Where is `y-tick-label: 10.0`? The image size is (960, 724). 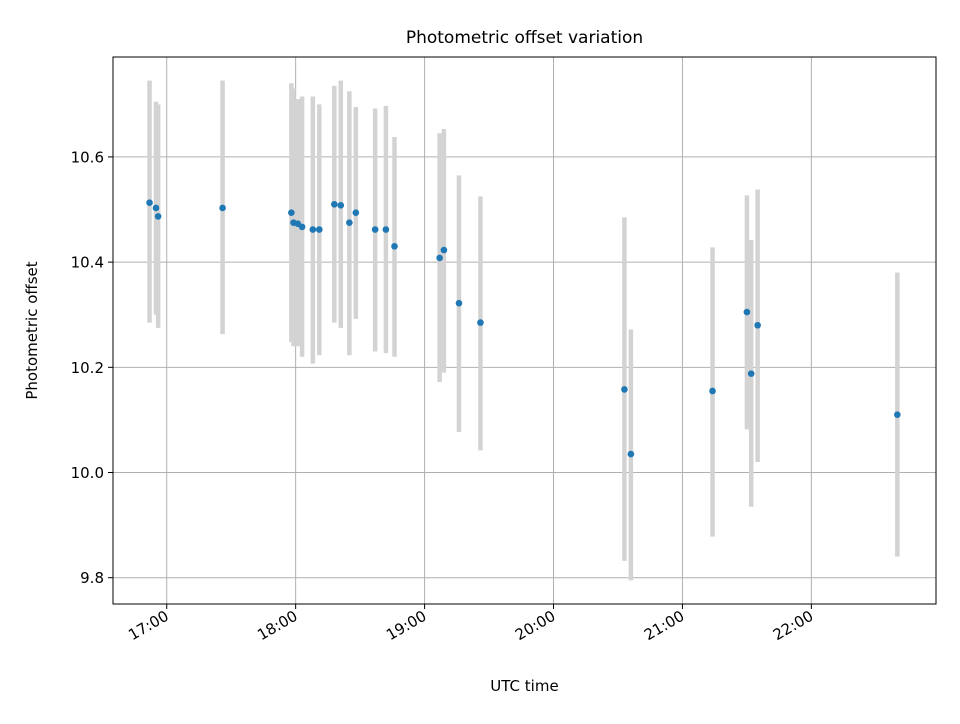 y-tick-label: 10.0 is located at coordinates (87, 473).